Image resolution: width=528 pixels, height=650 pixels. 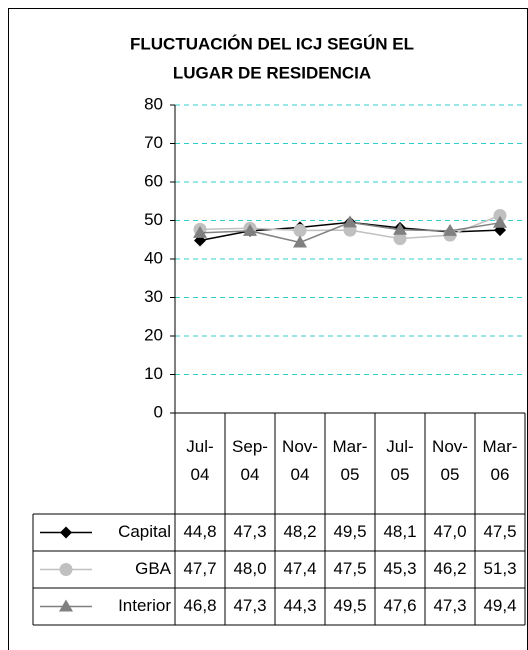 I want to click on table-cell: 44,8, so click(x=199, y=531).